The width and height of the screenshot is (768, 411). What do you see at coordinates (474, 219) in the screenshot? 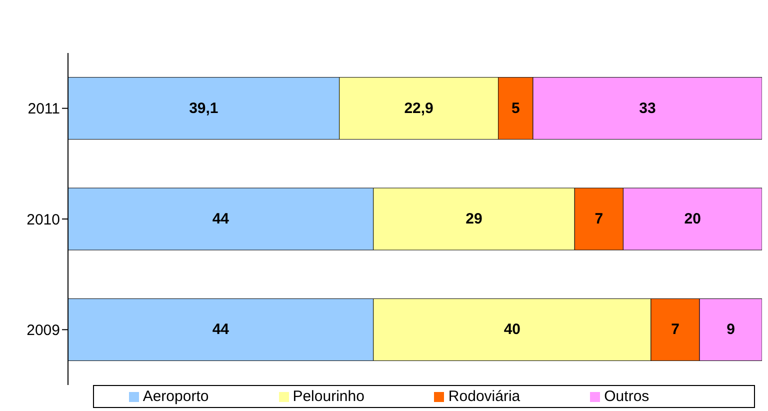
I see `data-label: 29` at bounding box center [474, 219].